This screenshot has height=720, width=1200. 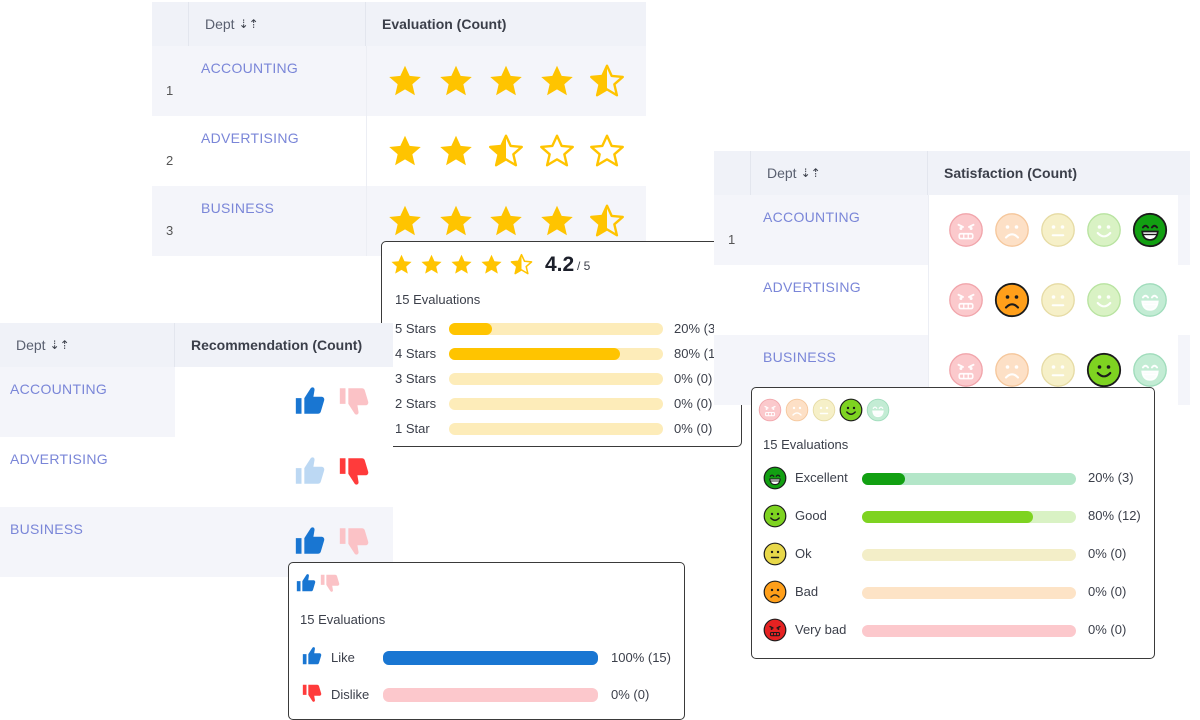 I want to click on average-stars, so click(x=465, y=264).